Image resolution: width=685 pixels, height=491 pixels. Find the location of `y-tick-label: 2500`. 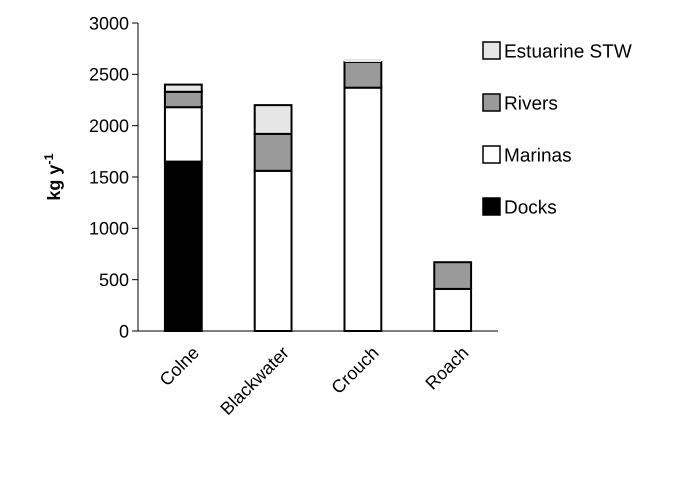

y-tick-label: 2500 is located at coordinates (108, 74).